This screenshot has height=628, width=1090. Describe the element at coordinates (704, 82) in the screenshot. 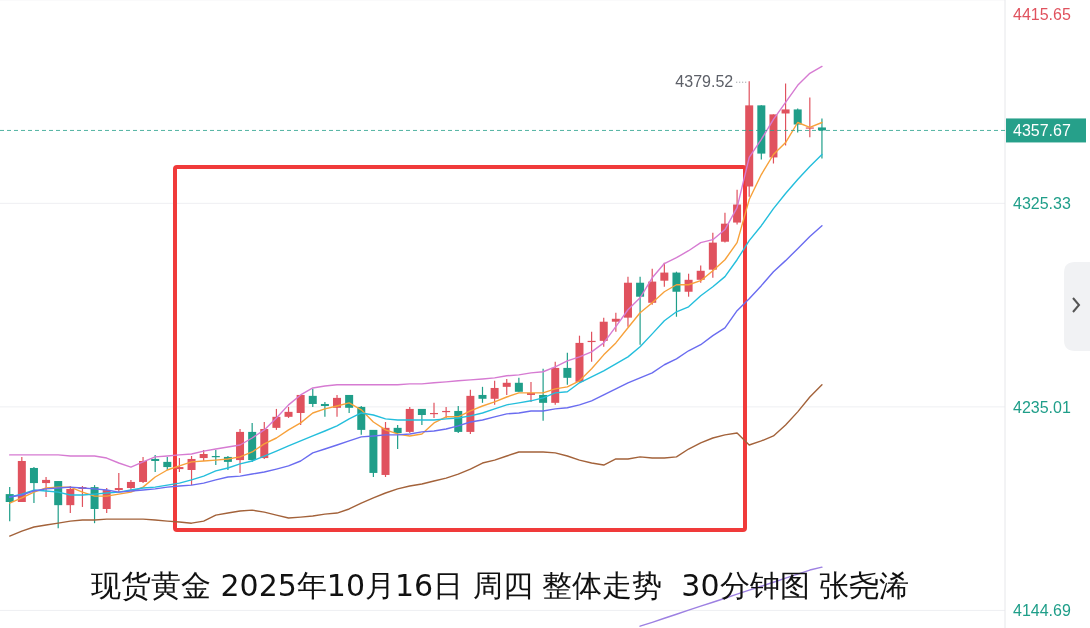

I see `annotation: 4379.52` at that location.